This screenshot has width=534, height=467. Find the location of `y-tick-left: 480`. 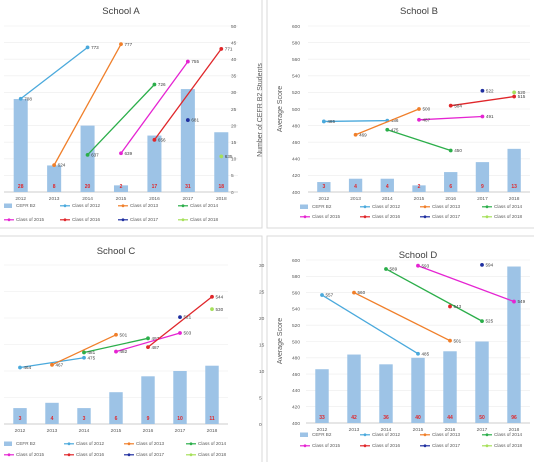

y-tick-left: 480 is located at coordinates (296, 359).